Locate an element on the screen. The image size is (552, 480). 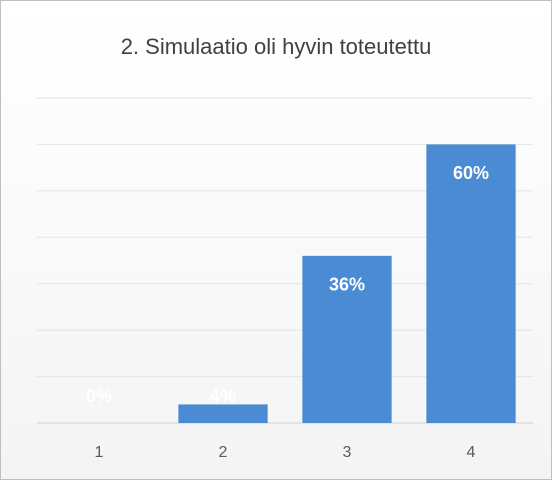
data-label: 60% is located at coordinates (471, 173).